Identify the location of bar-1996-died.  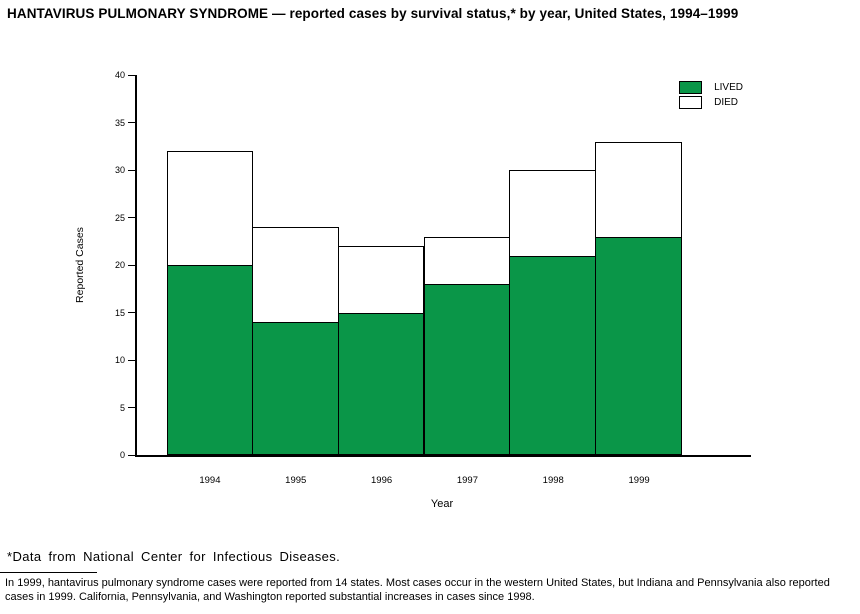
(381, 280).